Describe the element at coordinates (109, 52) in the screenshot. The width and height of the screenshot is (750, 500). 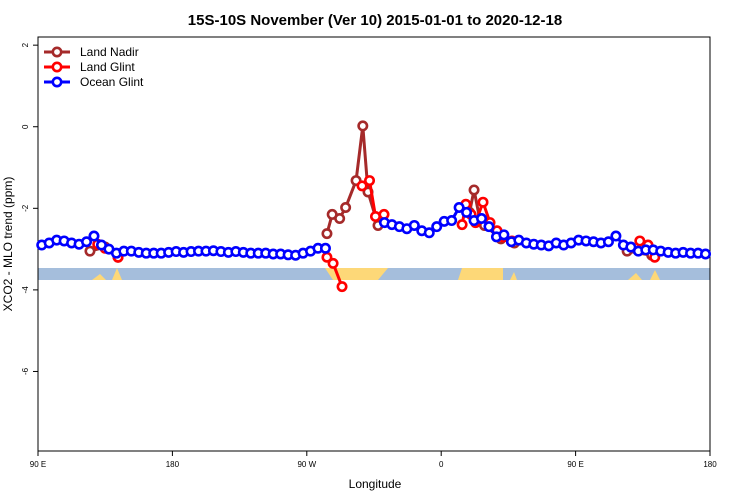
I see `legend-label: Land Nadir` at that location.